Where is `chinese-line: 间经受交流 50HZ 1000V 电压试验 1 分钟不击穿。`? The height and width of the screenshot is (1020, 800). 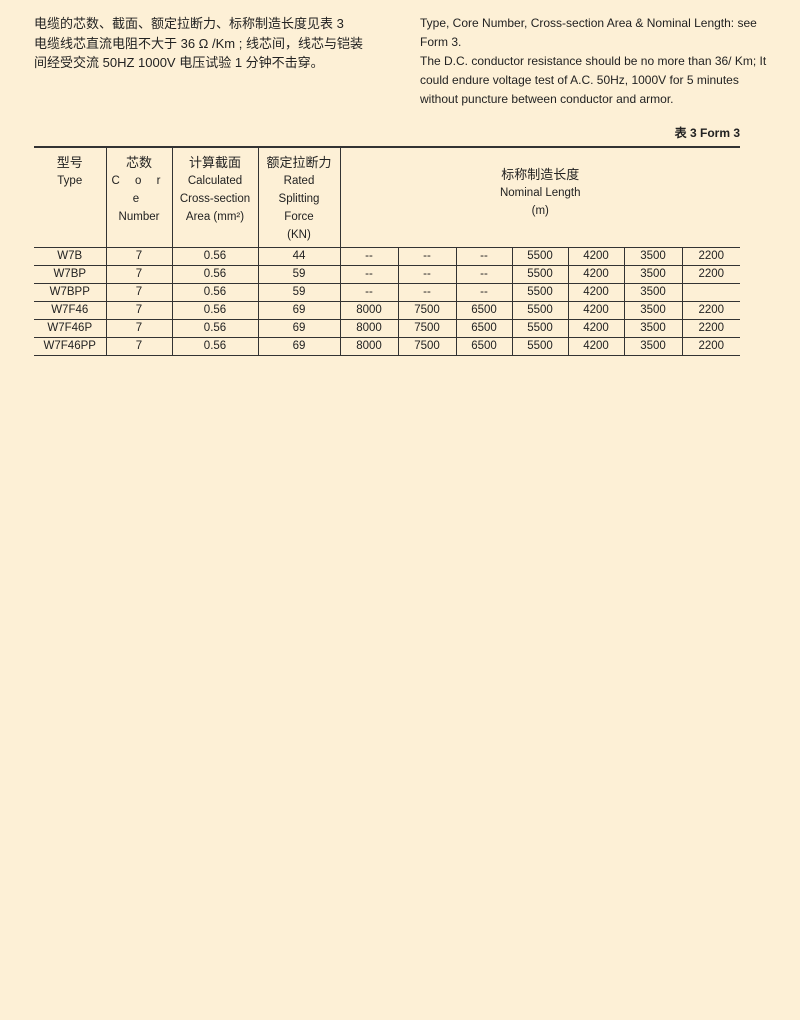
chinese-line: 间经受交流 50HZ 1000V 电压试验 1 分钟不击穿。 is located at coordinates (179, 62).